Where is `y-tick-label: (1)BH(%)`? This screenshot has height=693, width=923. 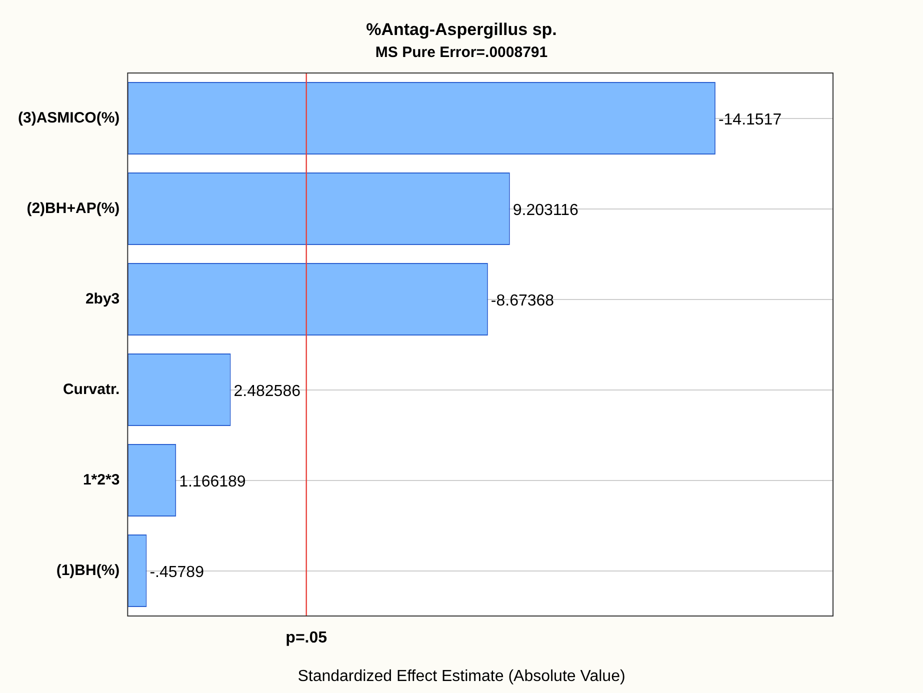
y-tick-label: (1)BH(%) is located at coordinates (88, 570).